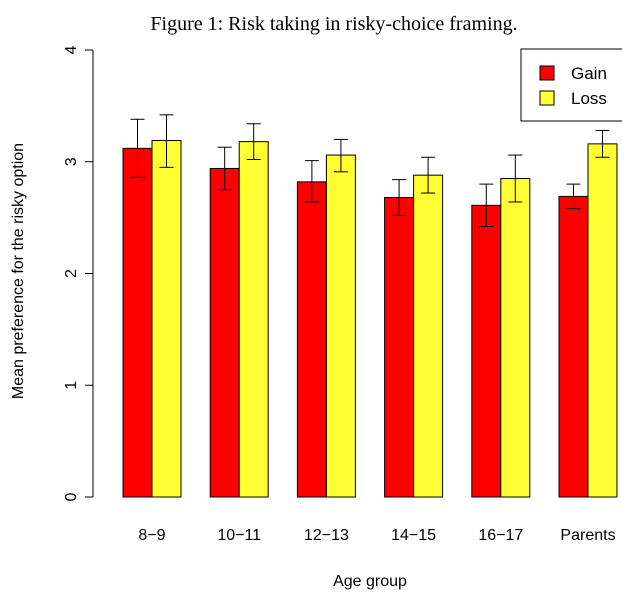 This screenshot has width=622, height=594. What do you see at coordinates (326, 535) in the screenshot?
I see `x-tick-label: 12−13` at bounding box center [326, 535].